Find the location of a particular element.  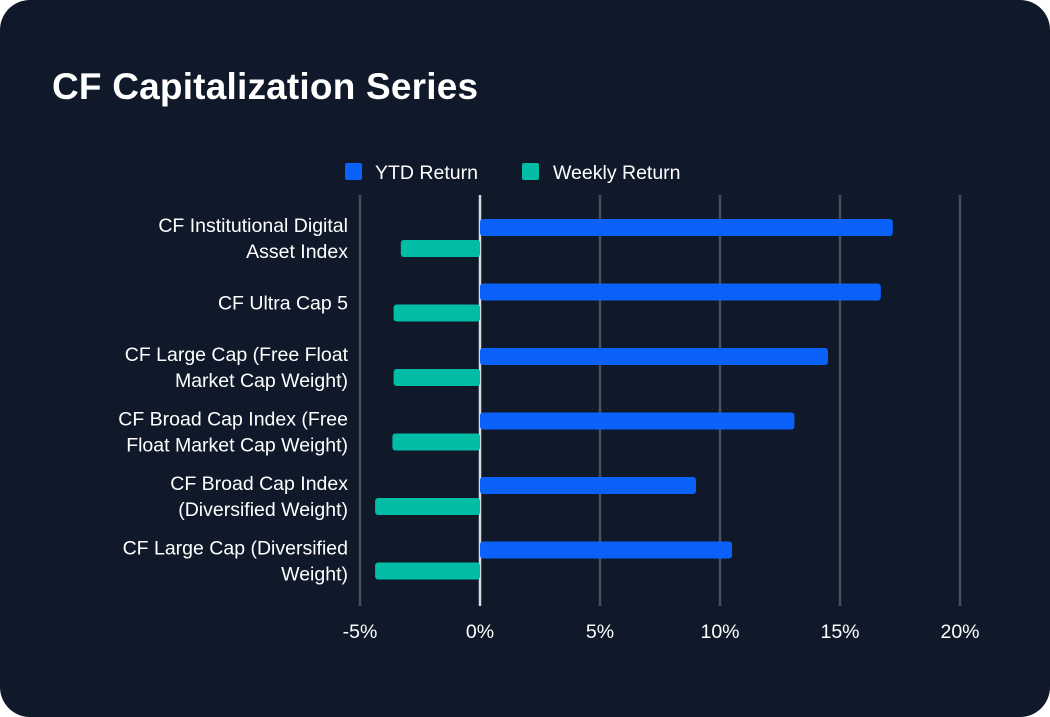

category-label: CF Ultra Cap 5 is located at coordinates (283, 304).